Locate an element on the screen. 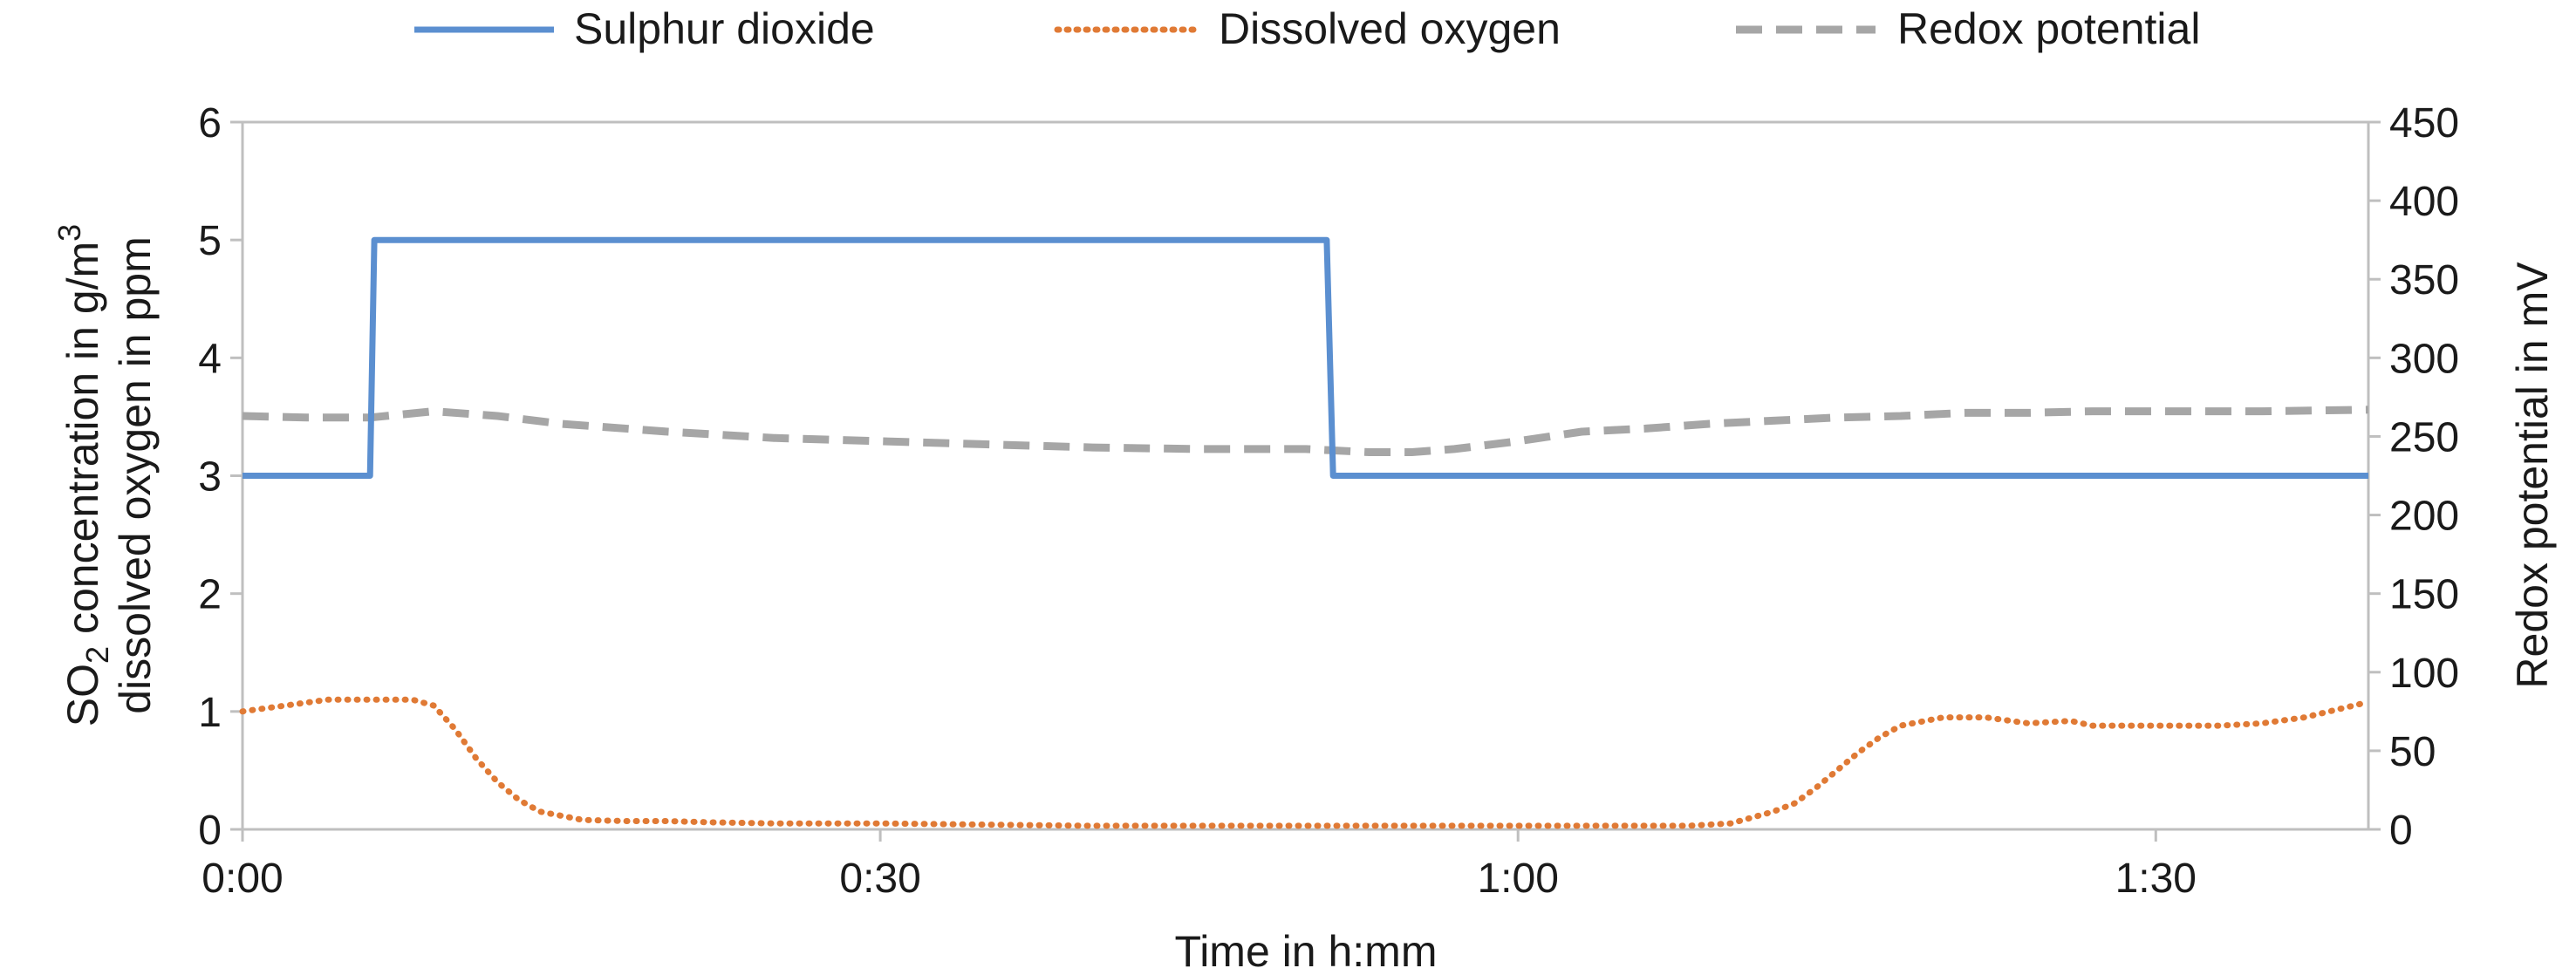 This screenshot has width=2576, height=975. y-left-tick-label: 2 is located at coordinates (210, 595).